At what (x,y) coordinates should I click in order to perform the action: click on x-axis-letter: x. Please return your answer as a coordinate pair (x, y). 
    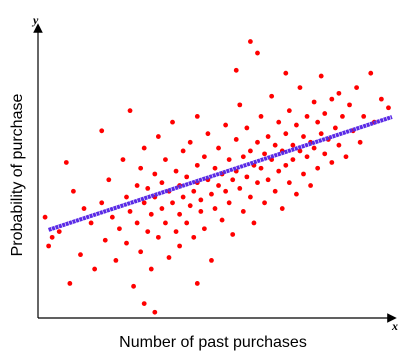
    Looking at the image, I should click on (394, 326).